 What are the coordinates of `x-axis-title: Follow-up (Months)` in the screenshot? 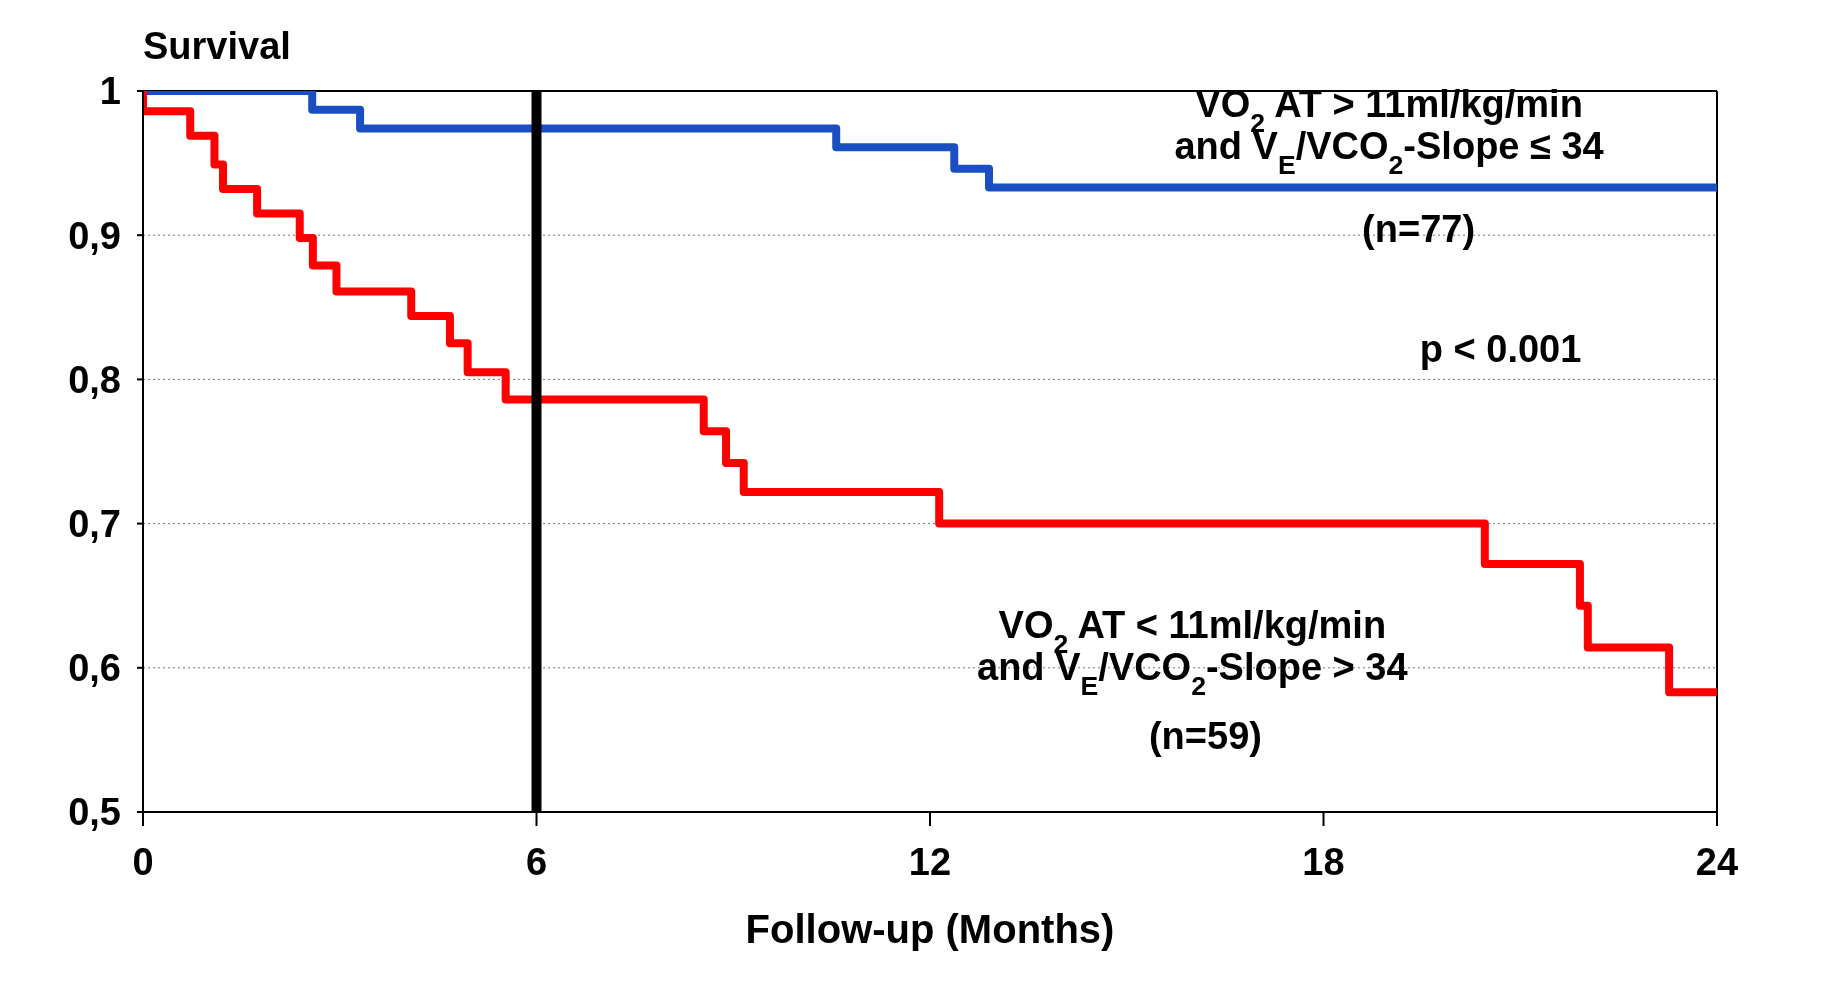 It's located at (930, 929).